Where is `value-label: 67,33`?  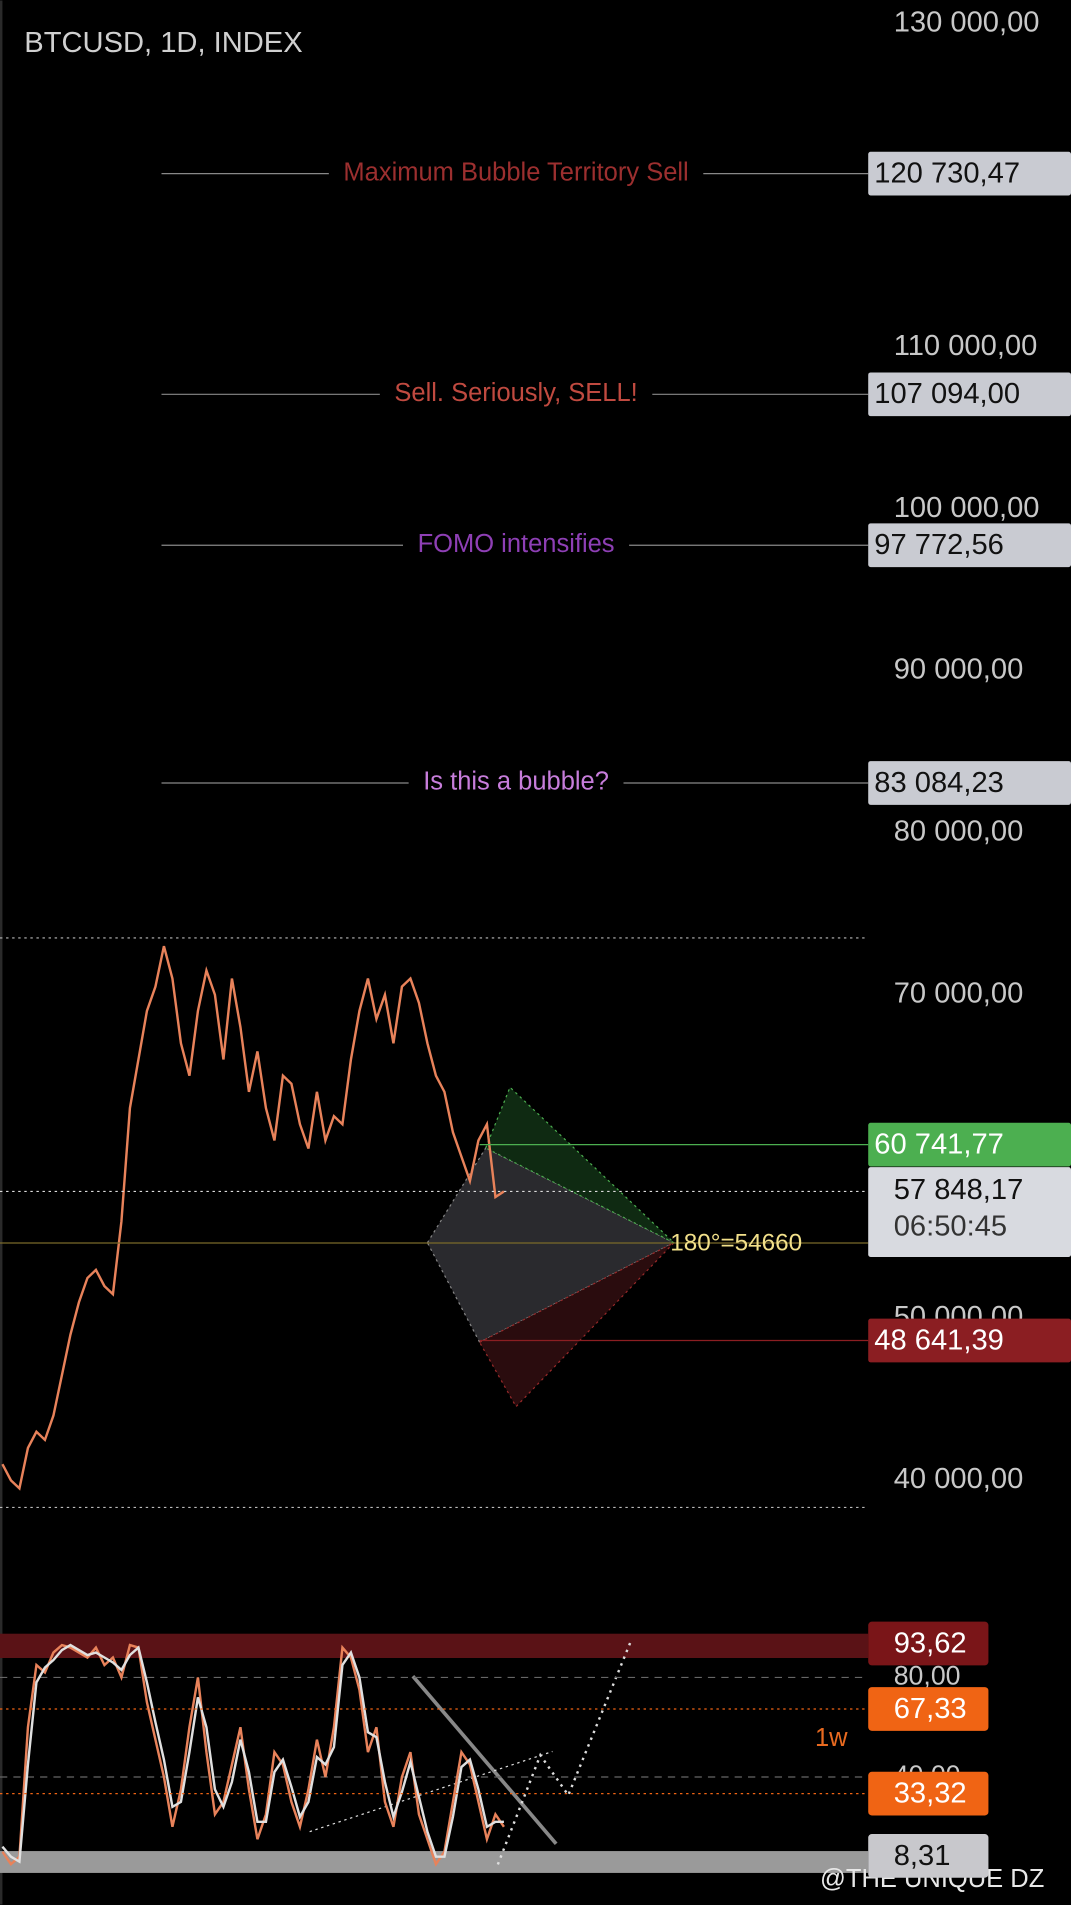
value-label: 67,33 is located at coordinates (930, 1709).